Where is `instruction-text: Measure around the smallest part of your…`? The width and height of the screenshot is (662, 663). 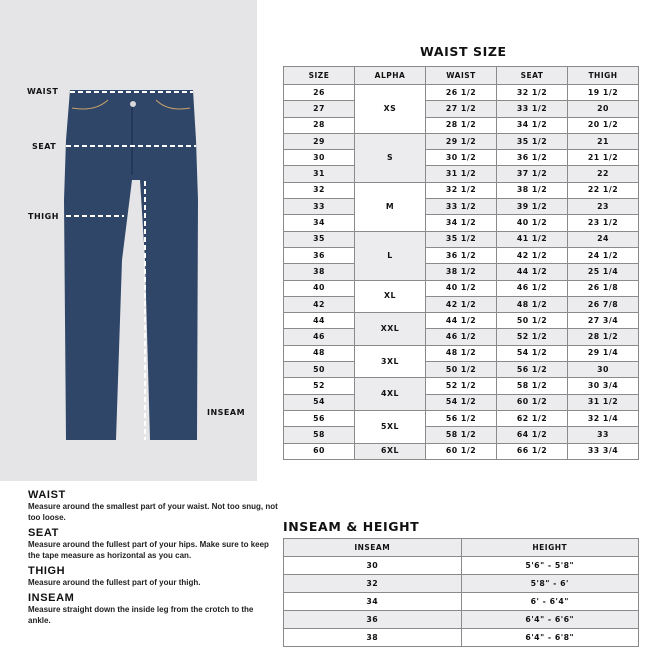
instruction-text: Measure around the smallest part of your… is located at coordinates (153, 512).